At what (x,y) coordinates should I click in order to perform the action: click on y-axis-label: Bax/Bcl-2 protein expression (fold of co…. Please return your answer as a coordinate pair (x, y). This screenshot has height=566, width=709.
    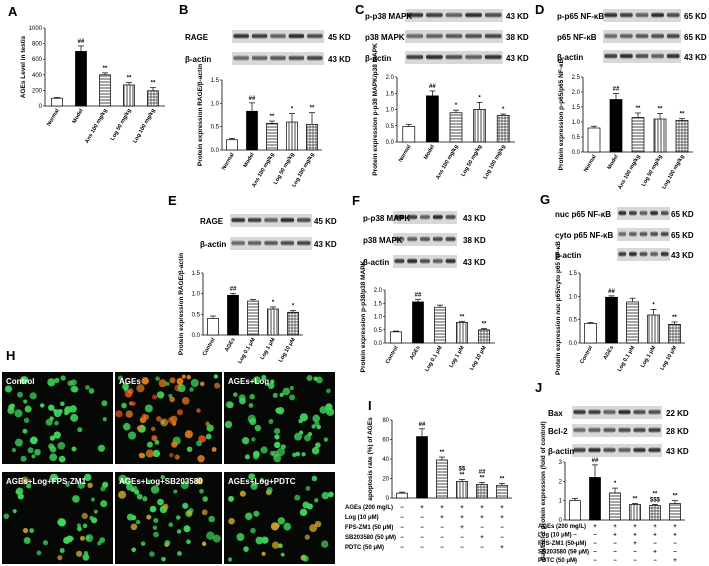
    Looking at the image, I should click on (543, 490).